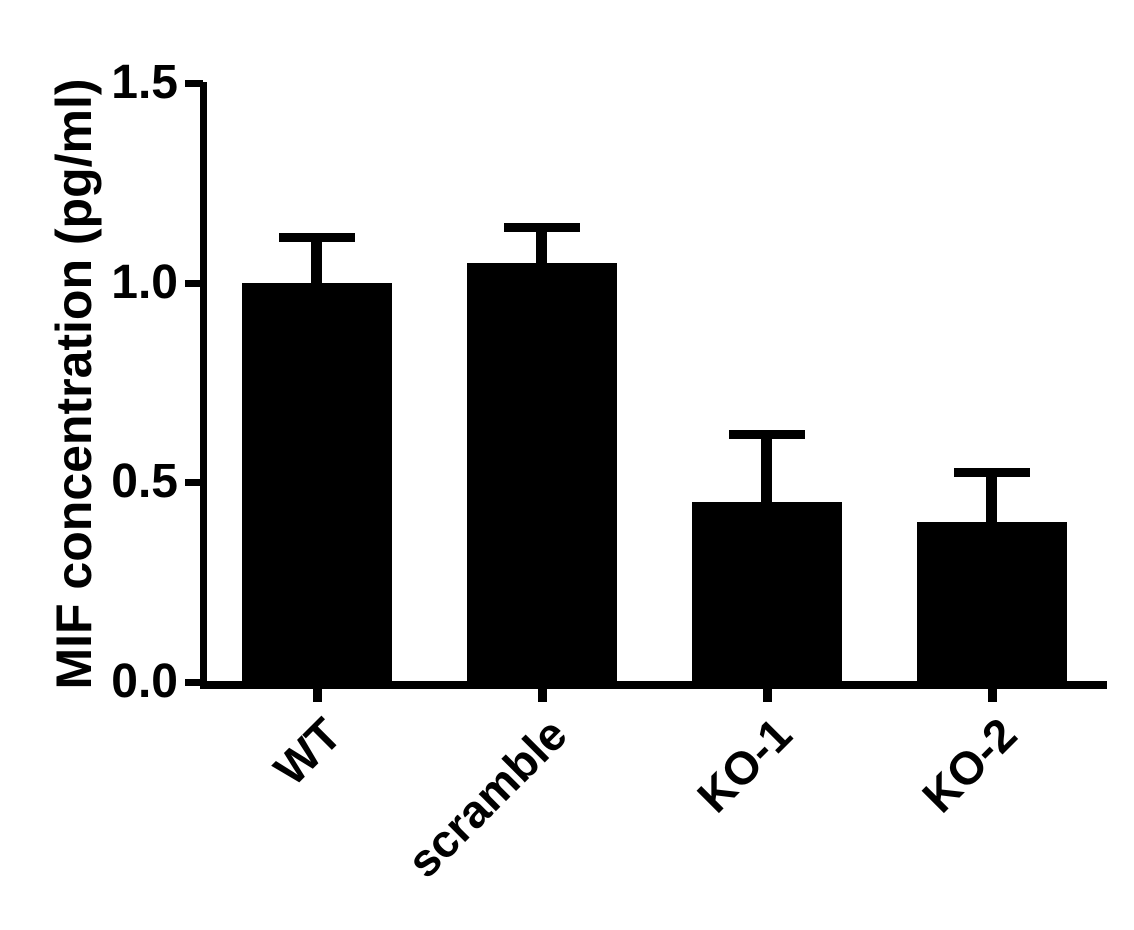 The image size is (1134, 930). Describe the element at coordinates (542, 694) in the screenshot. I see `x-tick-scramble` at that location.